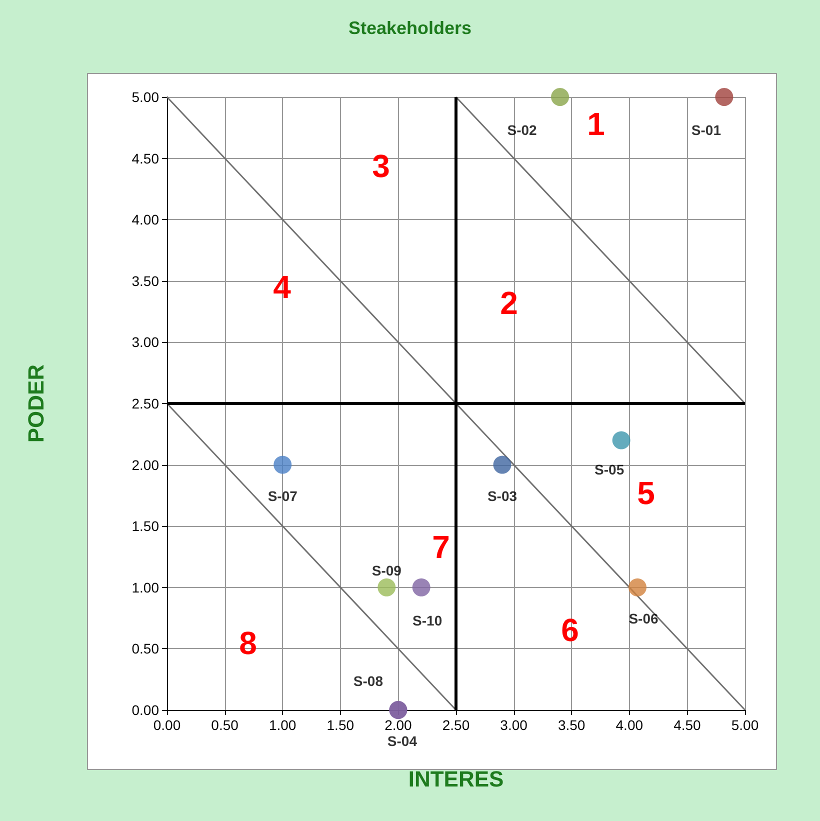 The height and width of the screenshot is (821, 820). What do you see at coordinates (514, 725) in the screenshot?
I see `x-tick-label: 3.00` at bounding box center [514, 725].